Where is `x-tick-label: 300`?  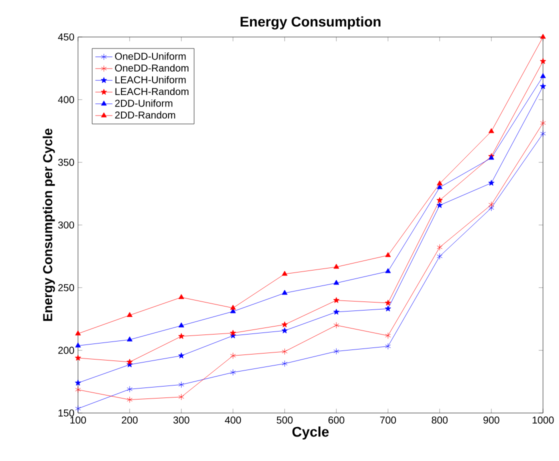
x-tick-label: 300 is located at coordinates (181, 420).